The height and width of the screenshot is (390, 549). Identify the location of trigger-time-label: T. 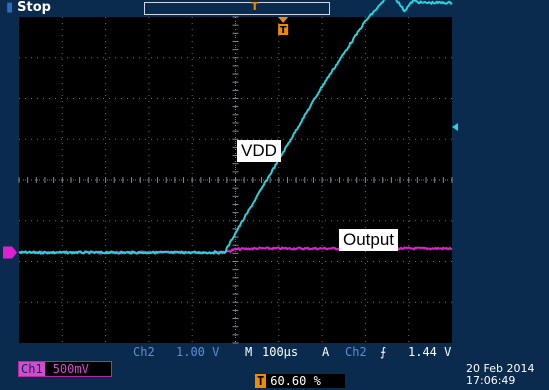
(283, 30).